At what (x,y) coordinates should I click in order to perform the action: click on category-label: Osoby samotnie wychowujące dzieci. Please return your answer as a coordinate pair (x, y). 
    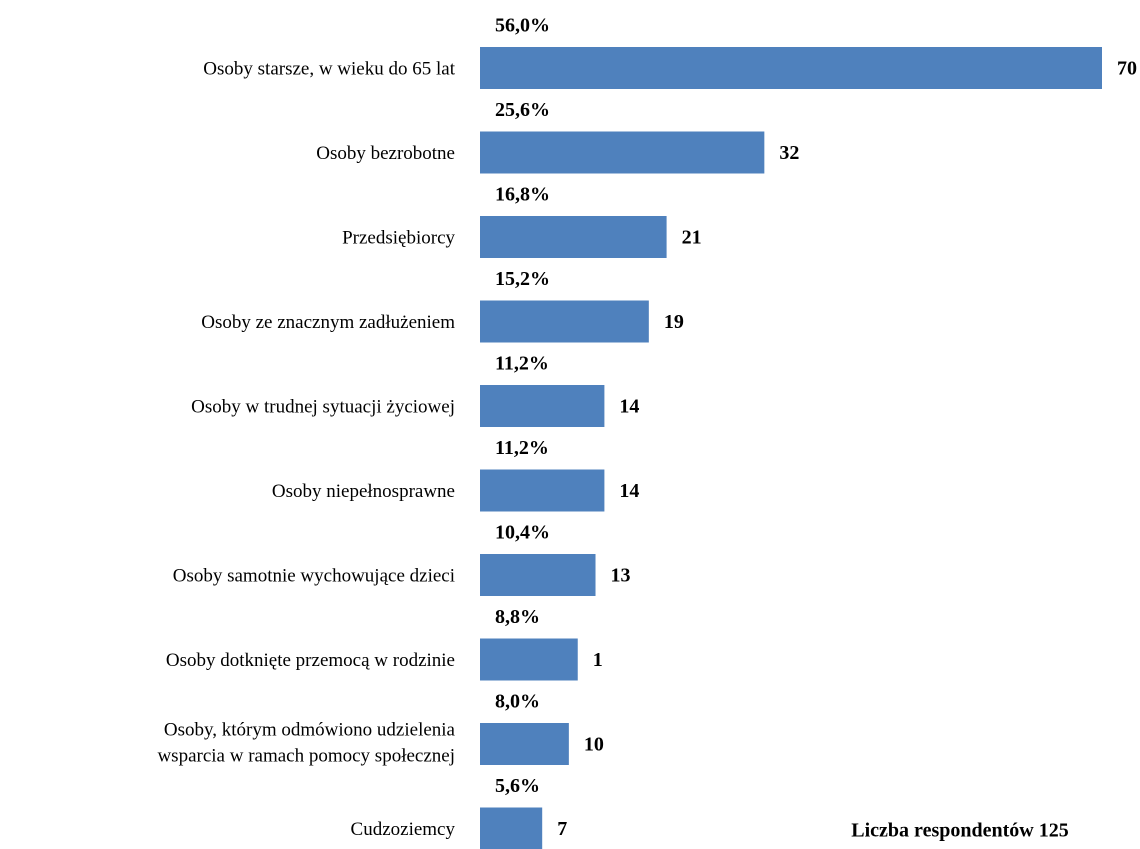
    Looking at the image, I should click on (314, 575).